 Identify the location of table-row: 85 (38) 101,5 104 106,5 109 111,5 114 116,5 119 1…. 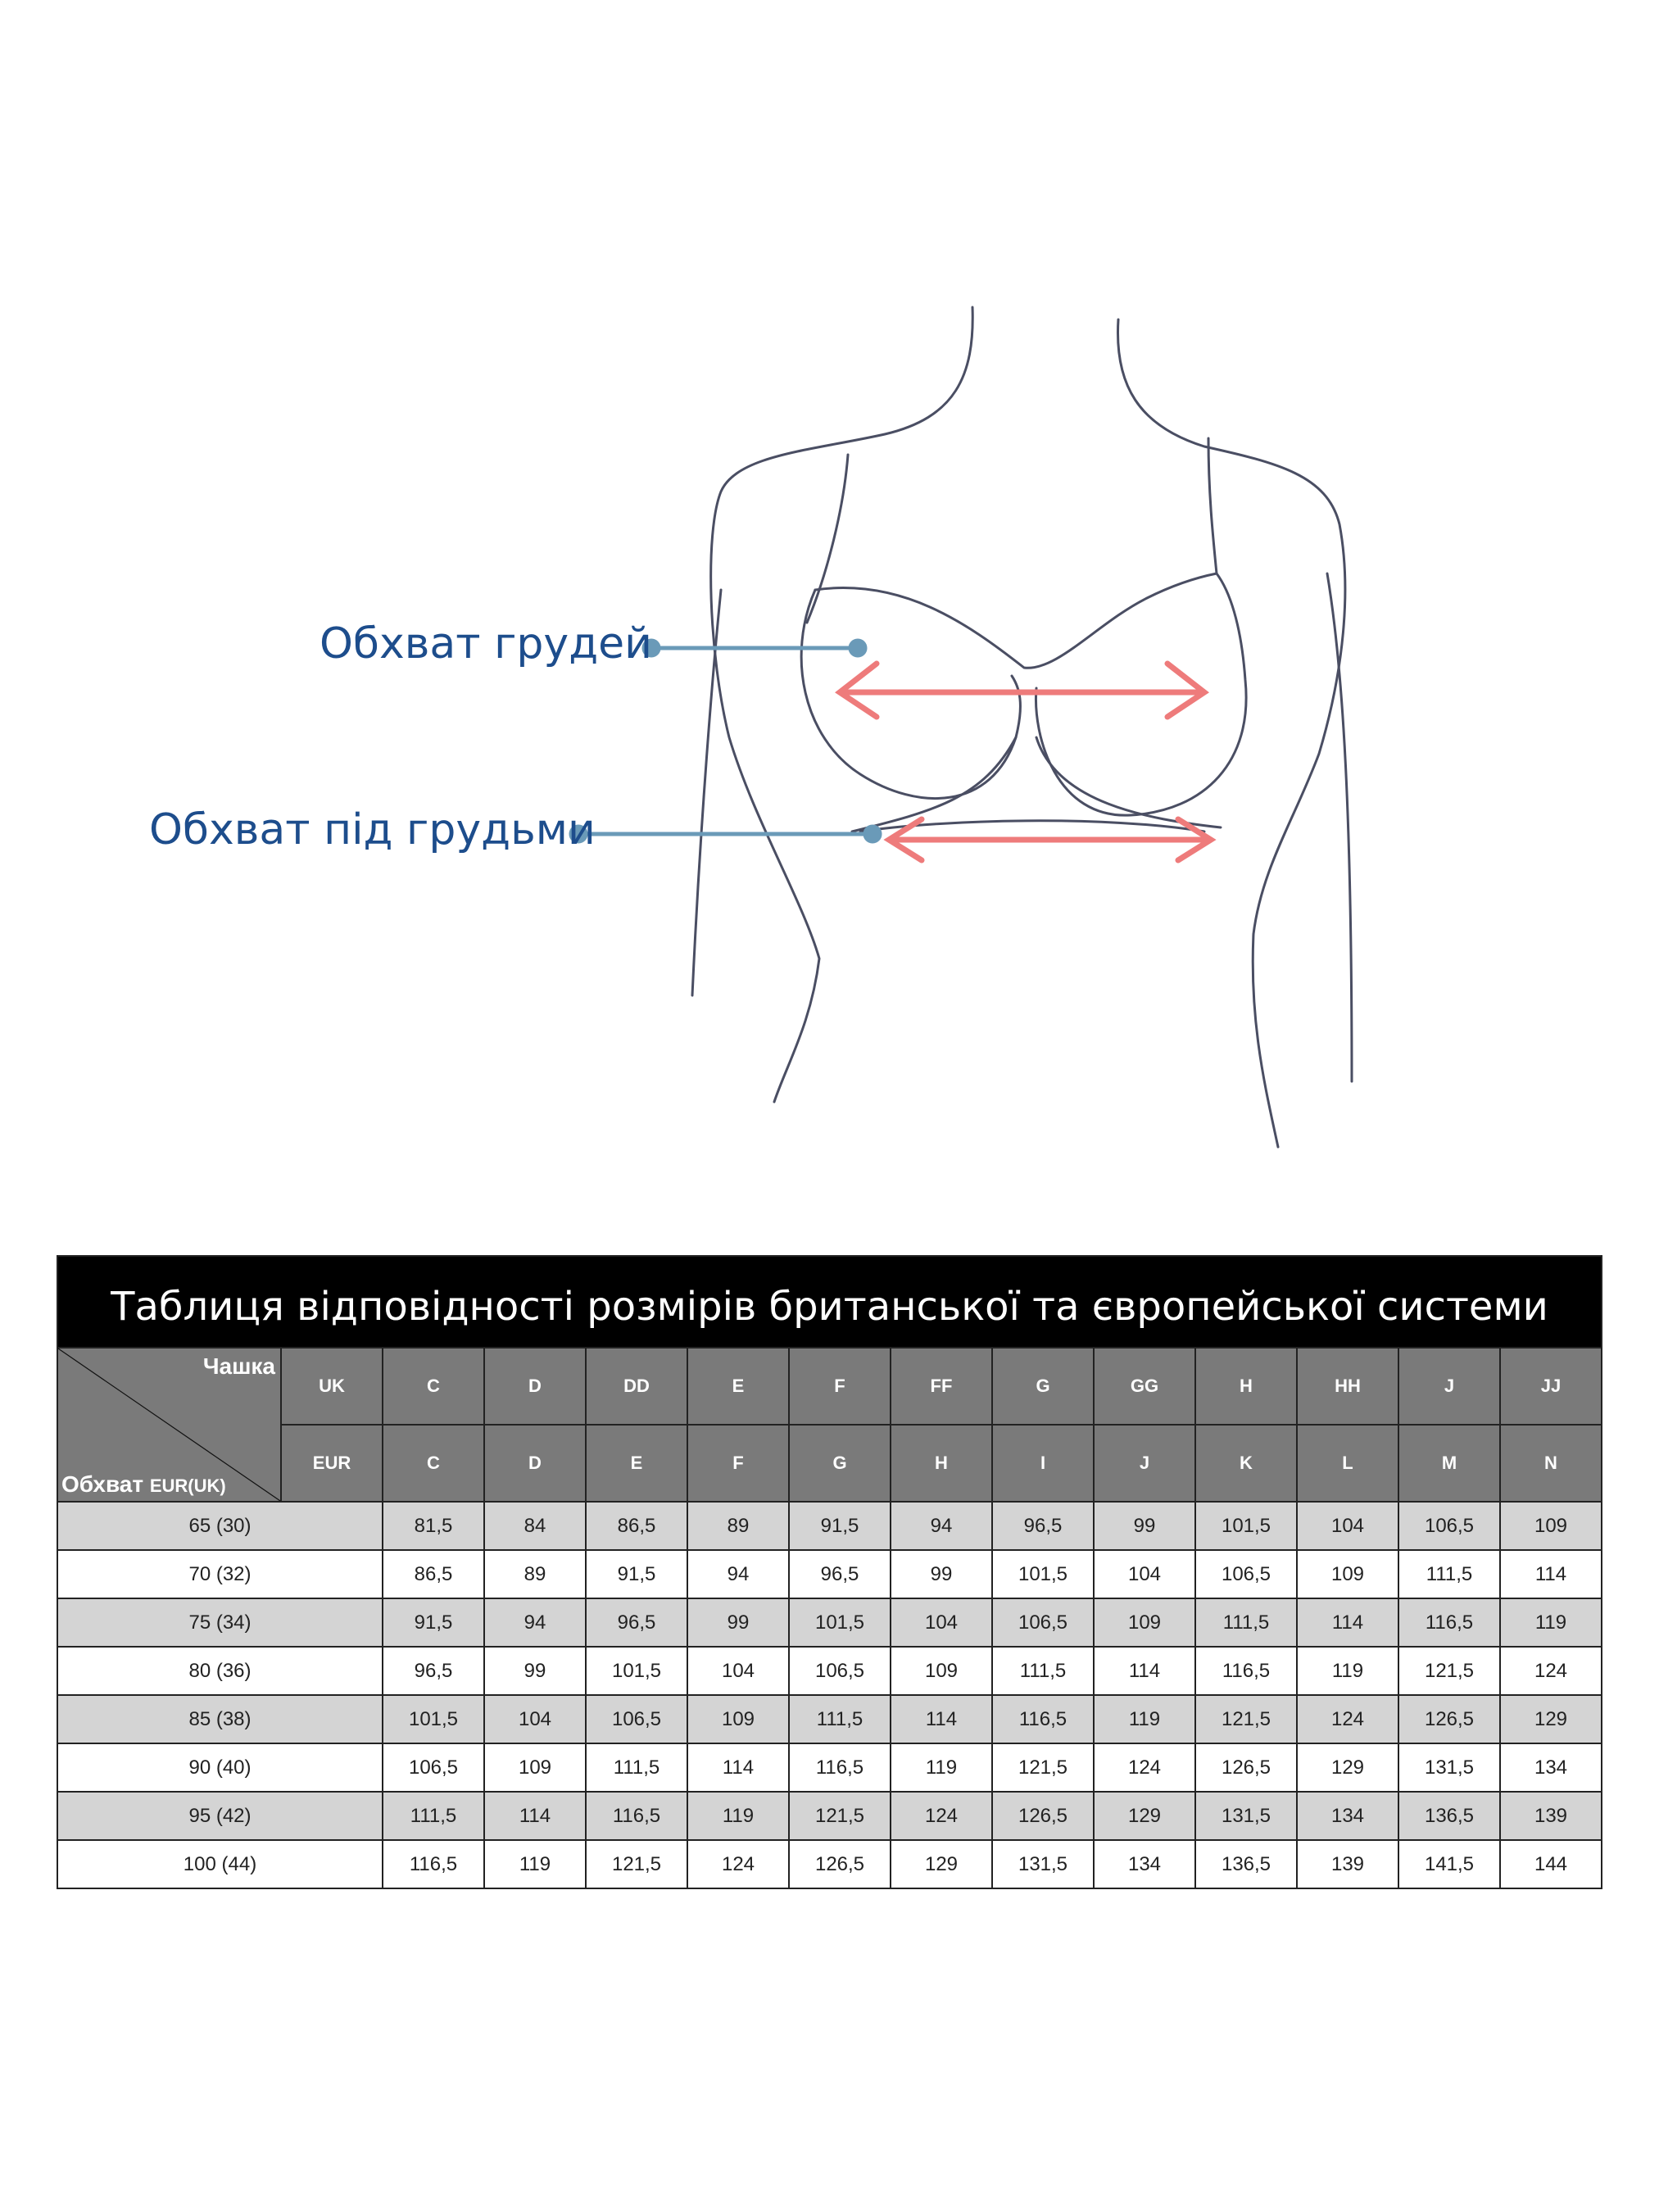
(829, 1719).